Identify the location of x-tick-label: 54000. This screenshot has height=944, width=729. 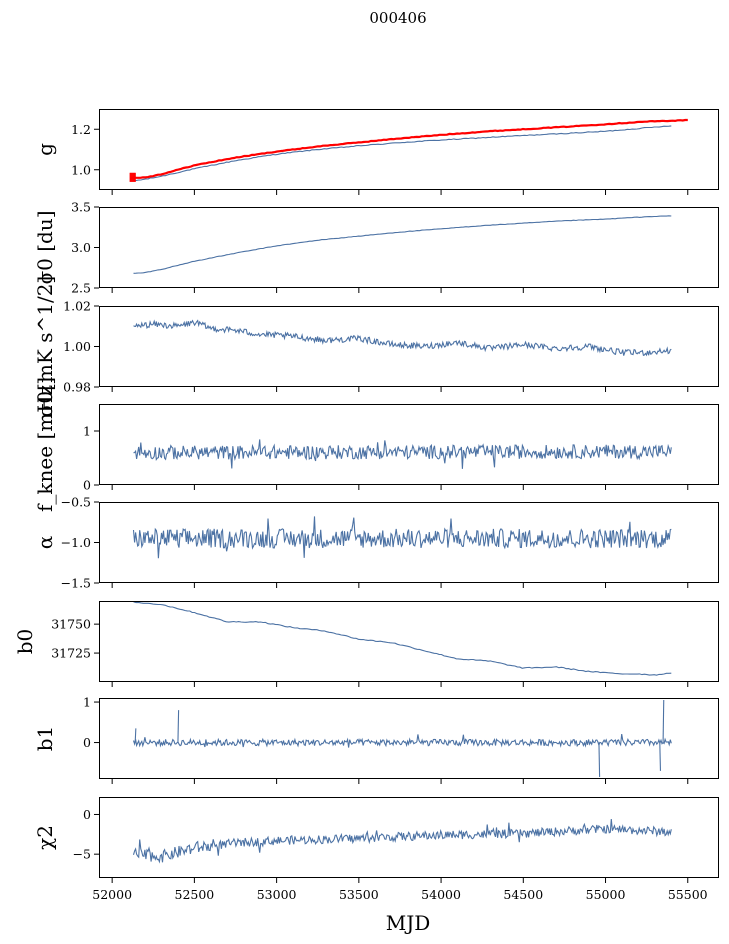
(441, 894).